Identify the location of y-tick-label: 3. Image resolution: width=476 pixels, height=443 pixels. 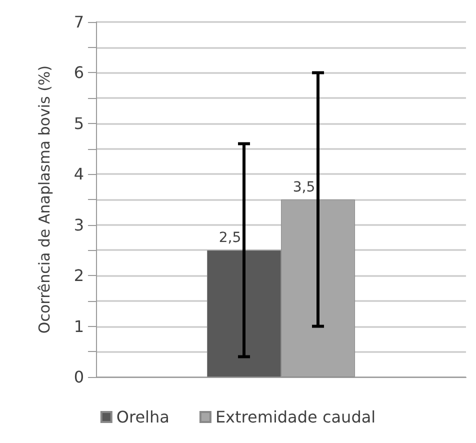
(79, 224).